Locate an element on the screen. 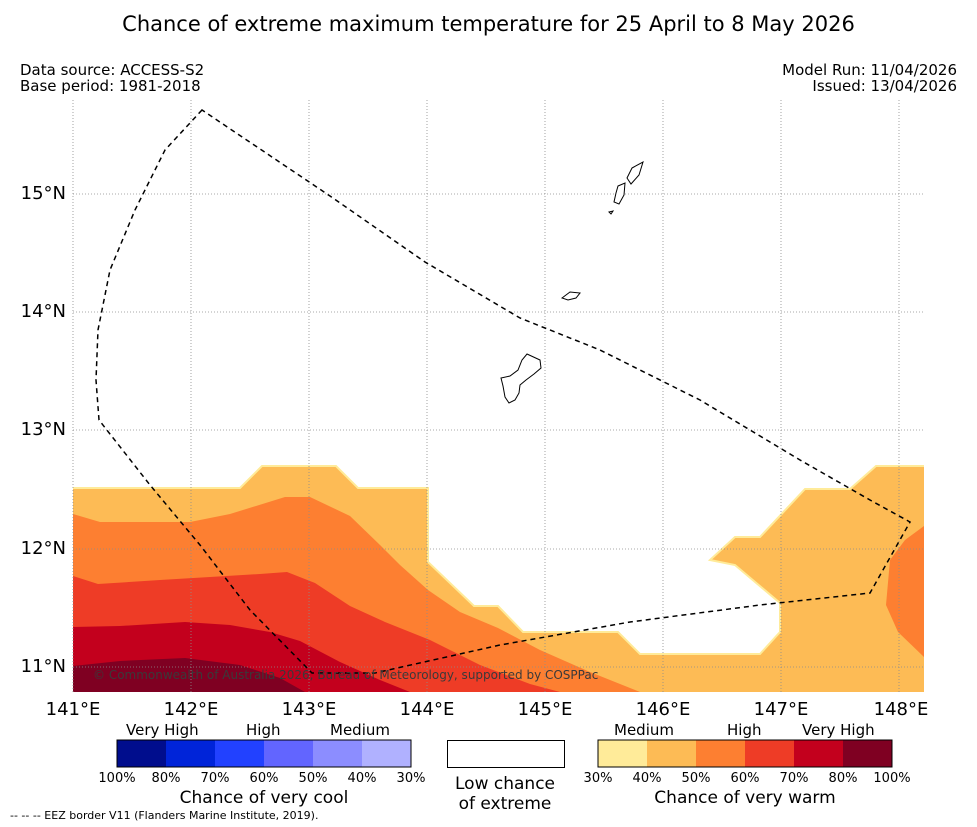  island-aguijan is located at coordinates (611, 212).